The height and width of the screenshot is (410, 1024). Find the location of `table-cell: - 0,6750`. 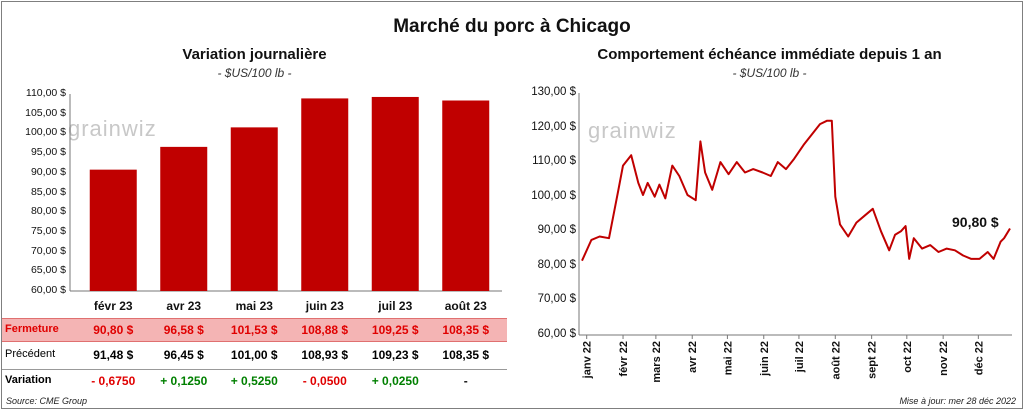

table-cell: - 0,6750 is located at coordinates (113, 381).